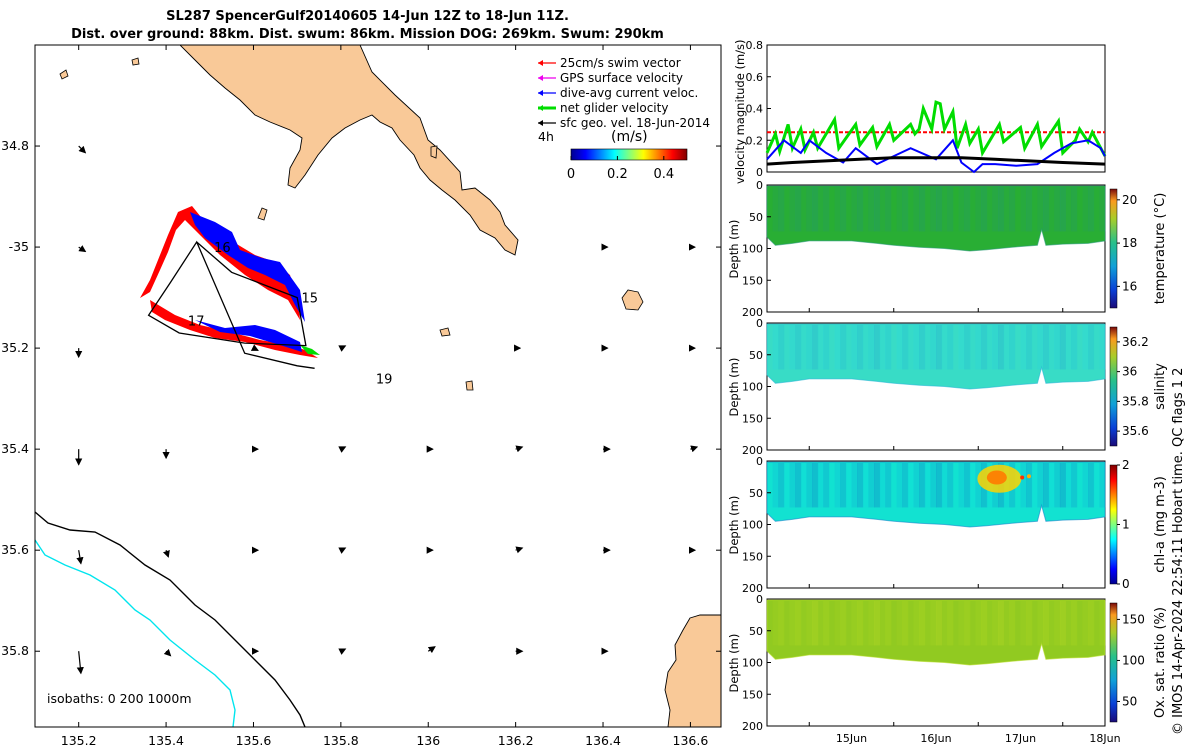  I want to click on day-tick-label: 16Jun, so click(935, 738).